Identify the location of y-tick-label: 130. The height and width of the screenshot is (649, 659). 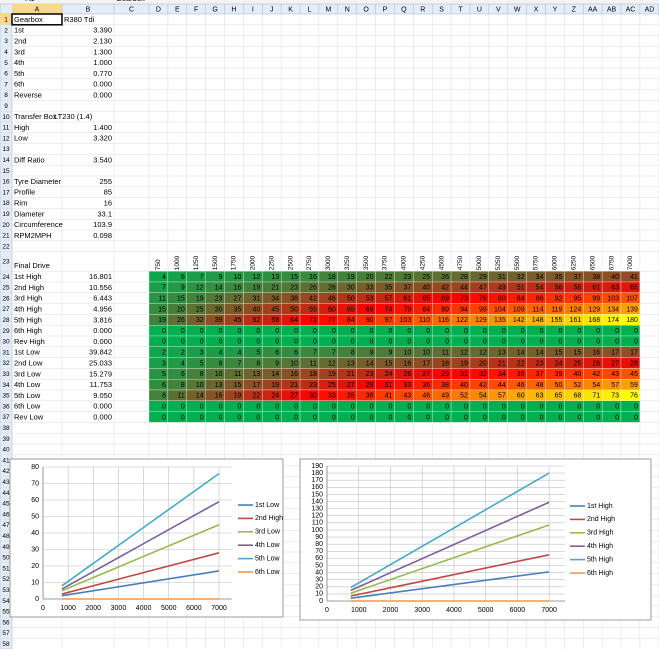
(317, 508).